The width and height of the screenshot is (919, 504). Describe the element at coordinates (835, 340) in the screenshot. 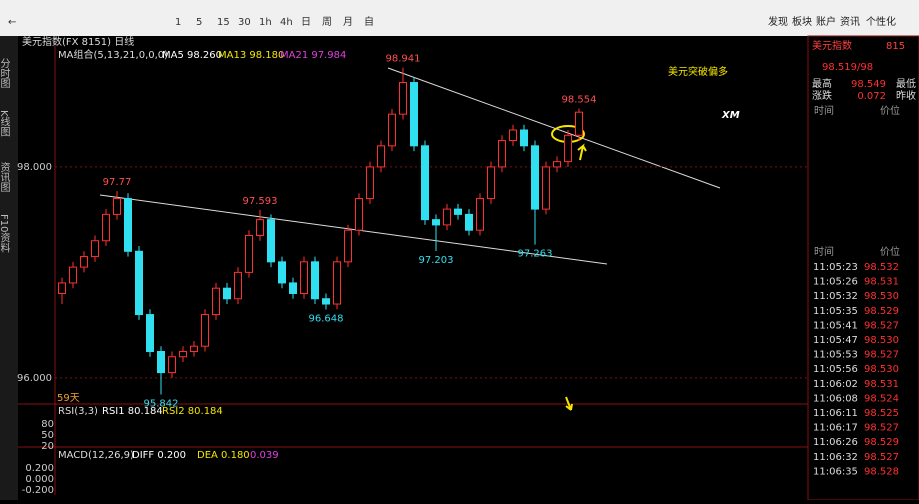

I see `tick-time: 11:05:47` at that location.